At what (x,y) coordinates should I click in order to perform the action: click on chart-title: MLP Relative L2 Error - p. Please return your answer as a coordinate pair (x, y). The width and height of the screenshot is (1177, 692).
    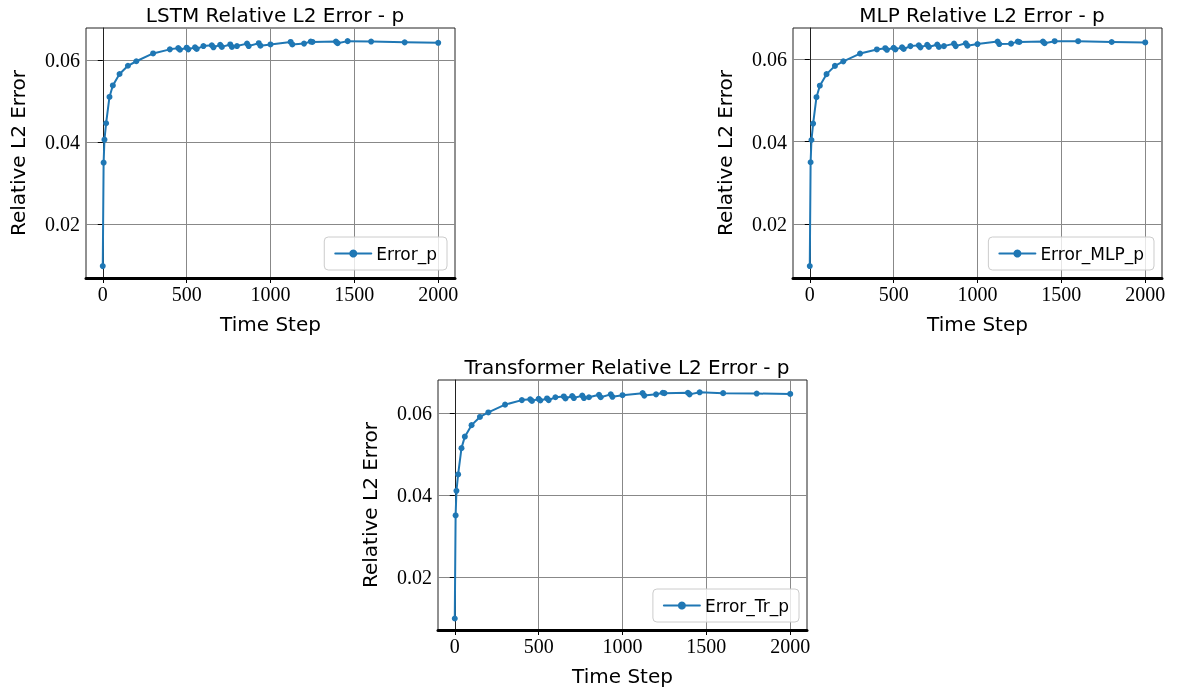
    Looking at the image, I should click on (982, 15).